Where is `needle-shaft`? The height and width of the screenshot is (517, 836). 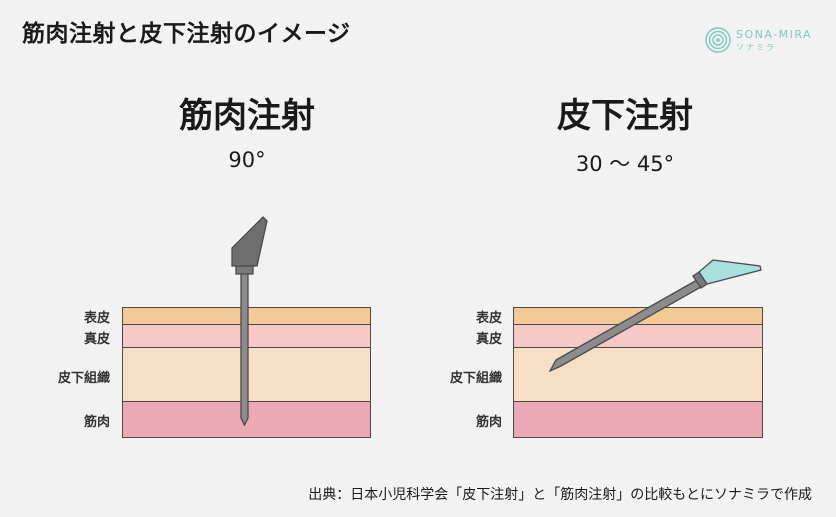 needle-shaft is located at coordinates (625, 326).